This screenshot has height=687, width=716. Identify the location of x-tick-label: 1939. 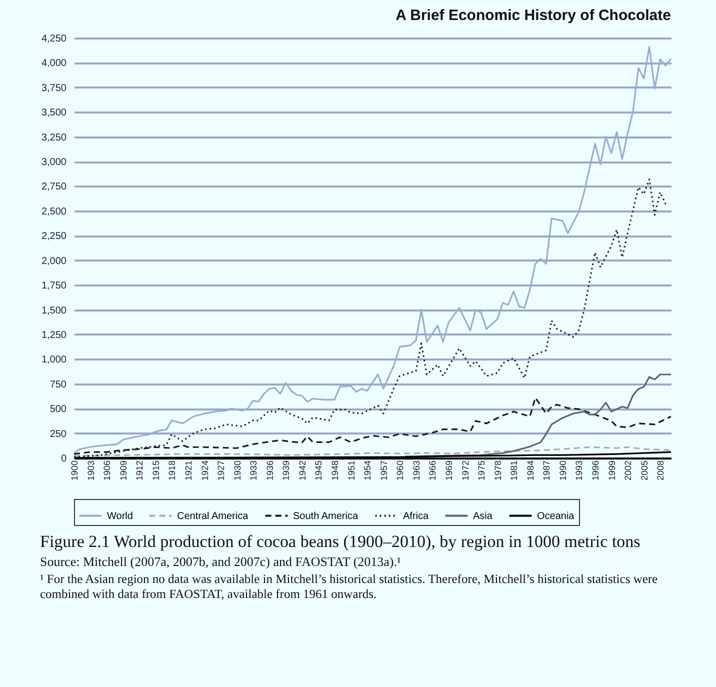
(286, 470).